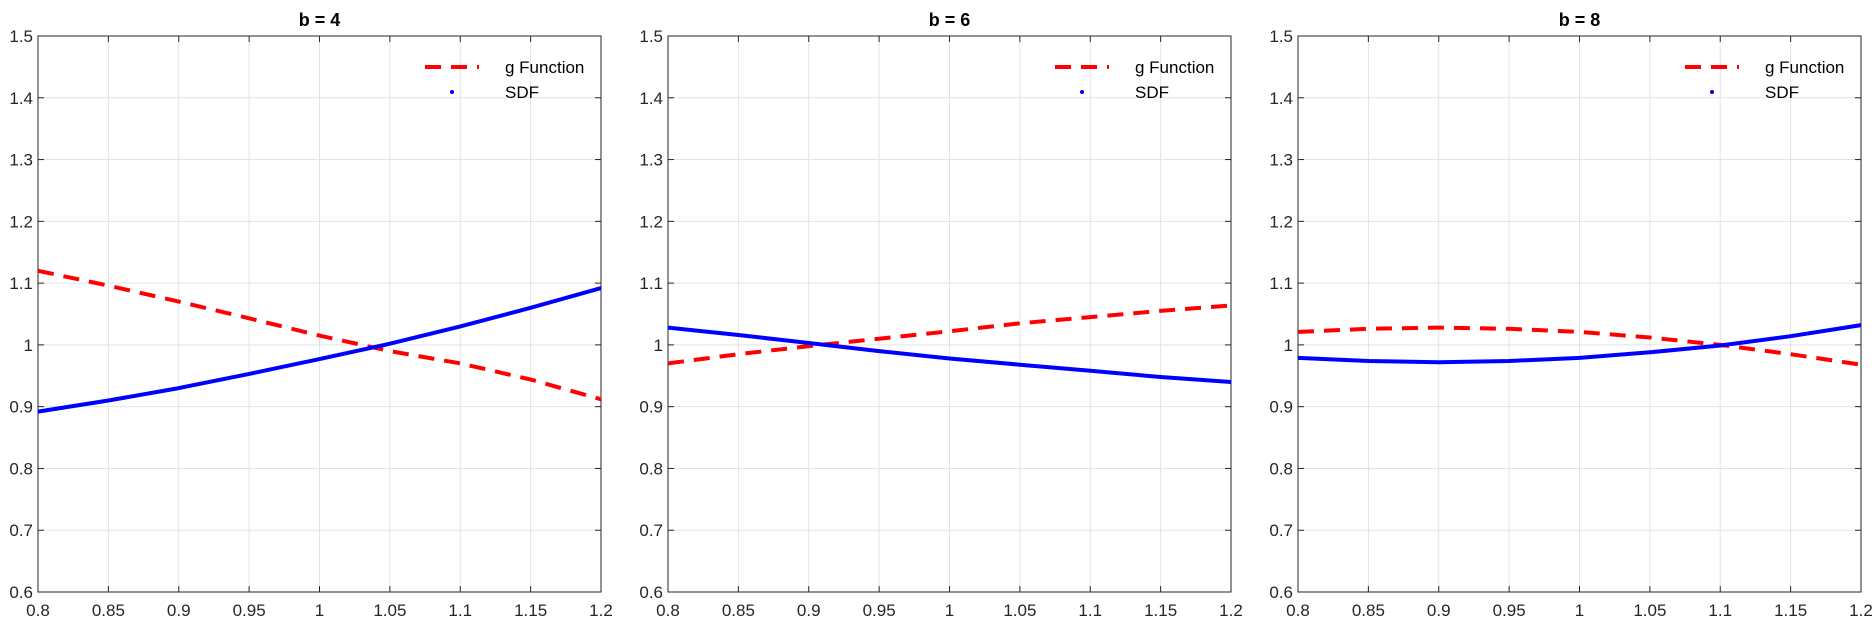 Image resolution: width=1875 pixels, height=625 pixels. What do you see at coordinates (249, 610) in the screenshot?
I see `x-tick-label: 0.95` at bounding box center [249, 610].